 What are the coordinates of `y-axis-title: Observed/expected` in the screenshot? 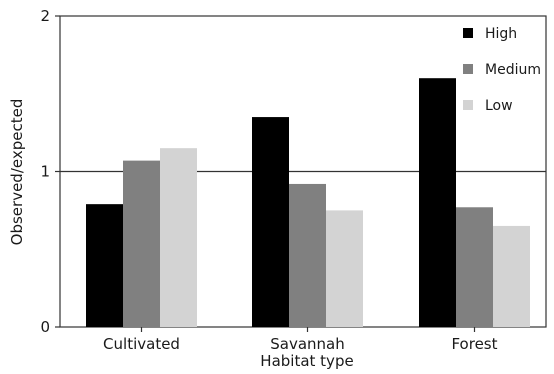 It's located at (17, 172).